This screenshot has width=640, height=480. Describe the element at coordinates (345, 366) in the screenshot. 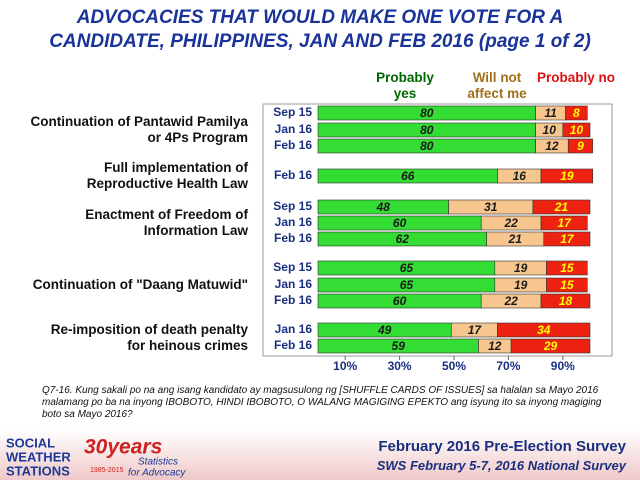

I see `x-tick-label: 10%` at that location.